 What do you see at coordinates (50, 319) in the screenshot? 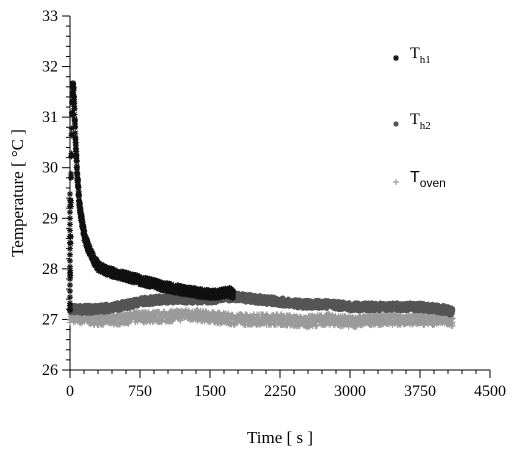
I see `y-tick-label: 27` at bounding box center [50, 319].